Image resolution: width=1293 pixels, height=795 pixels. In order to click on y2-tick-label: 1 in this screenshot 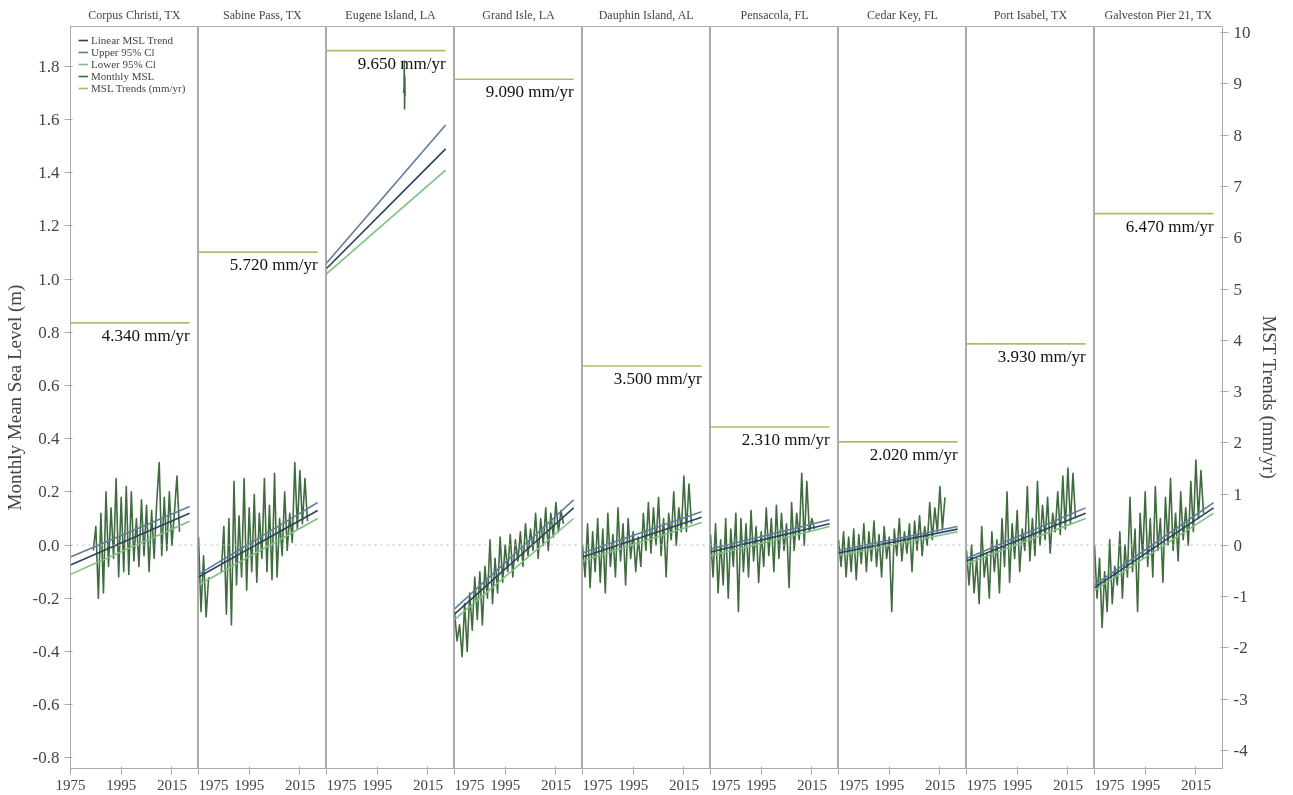, I will do `click(1237, 494)`.